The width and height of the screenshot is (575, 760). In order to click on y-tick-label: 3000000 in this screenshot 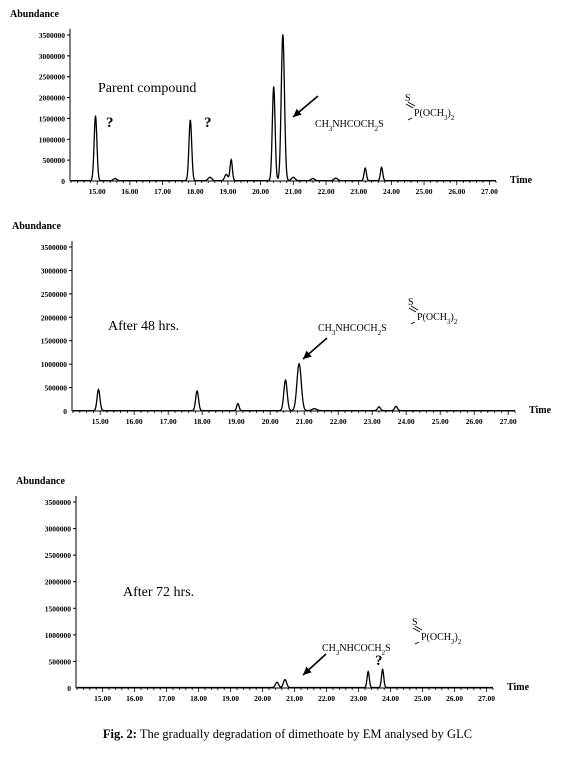, I will do `click(52, 56)`.